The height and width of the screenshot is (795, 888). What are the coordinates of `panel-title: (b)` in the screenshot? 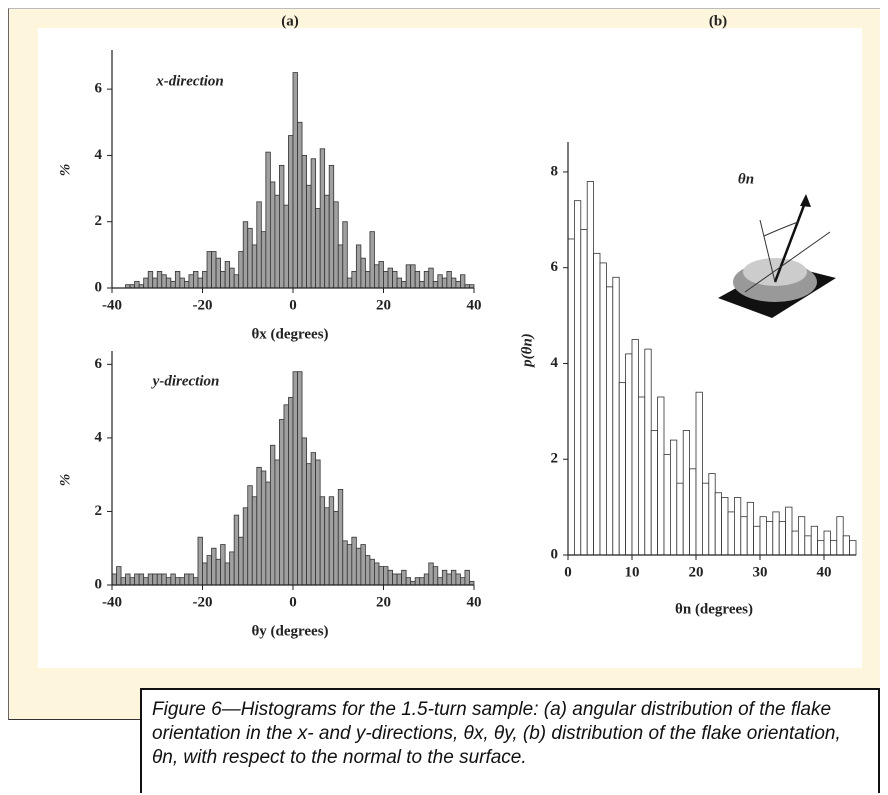 It's located at (718, 21).